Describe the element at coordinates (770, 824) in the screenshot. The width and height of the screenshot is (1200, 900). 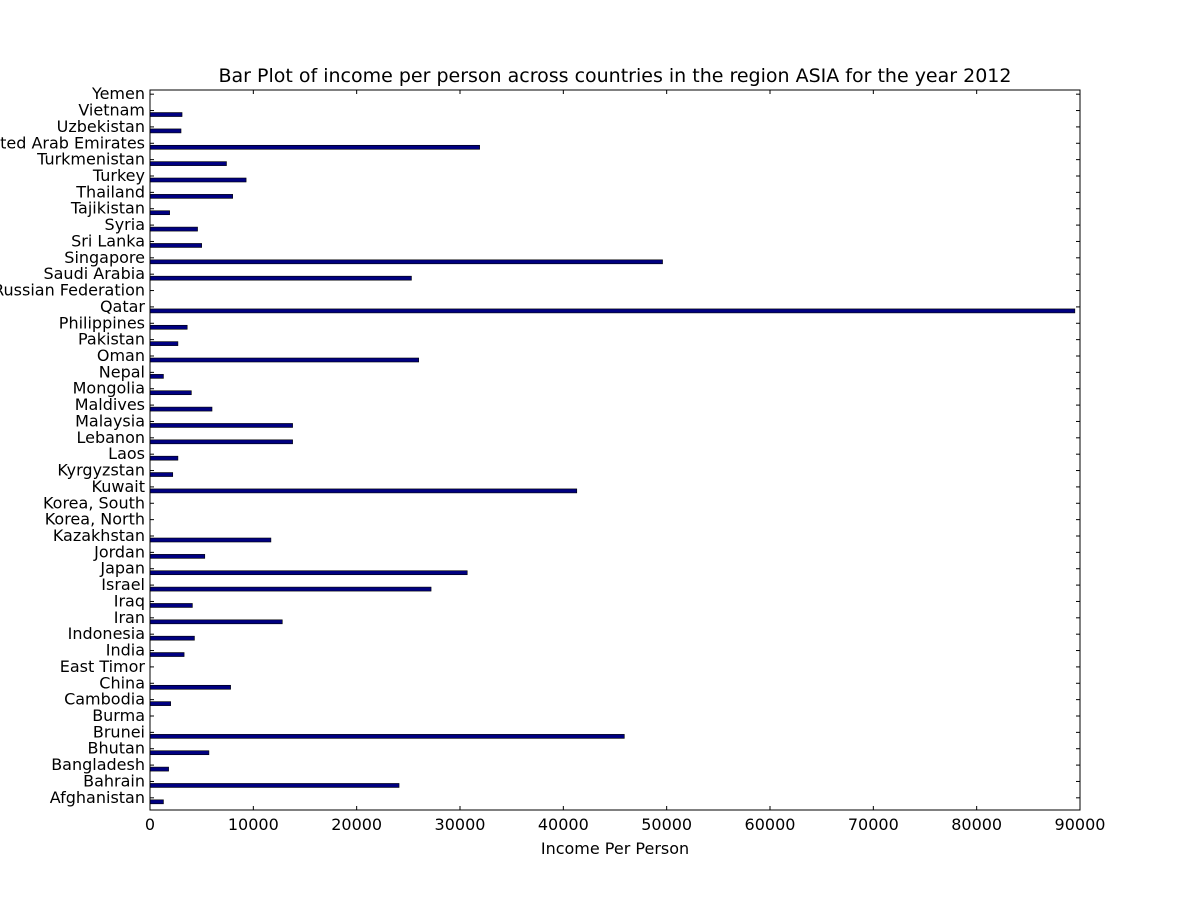
I see `x-tick-label: 60000` at that location.